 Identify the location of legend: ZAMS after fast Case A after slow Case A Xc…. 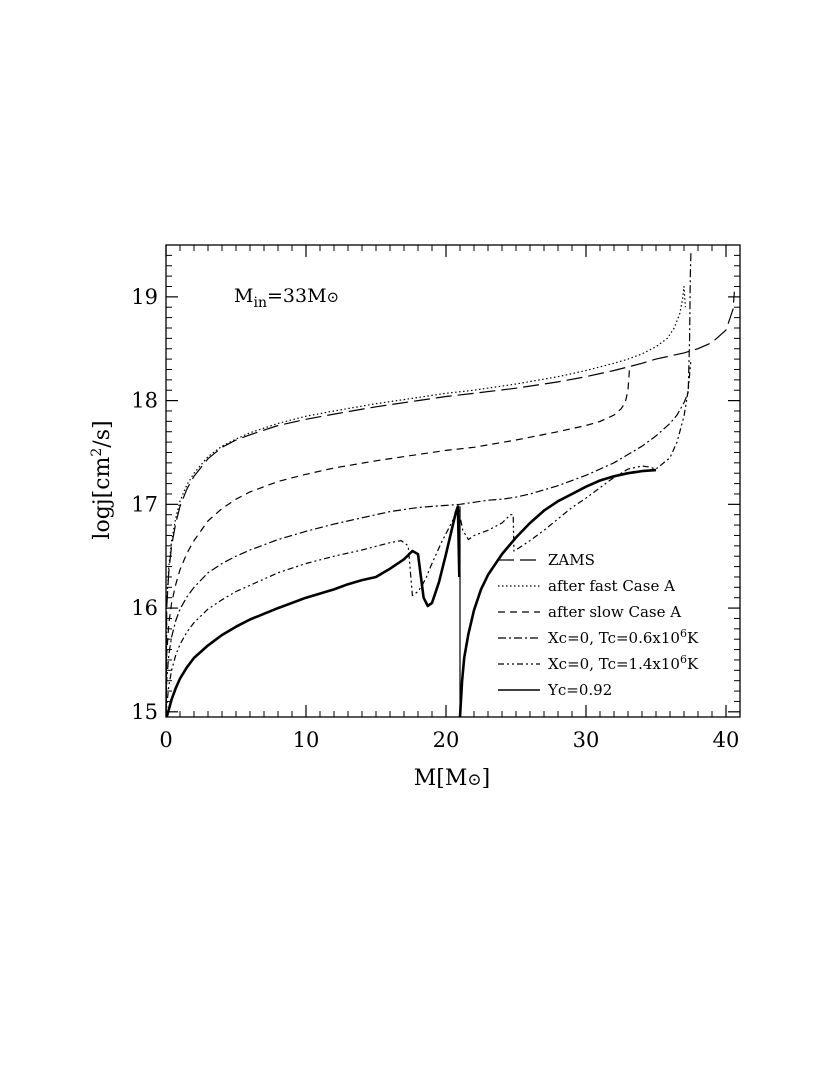
(598, 625).